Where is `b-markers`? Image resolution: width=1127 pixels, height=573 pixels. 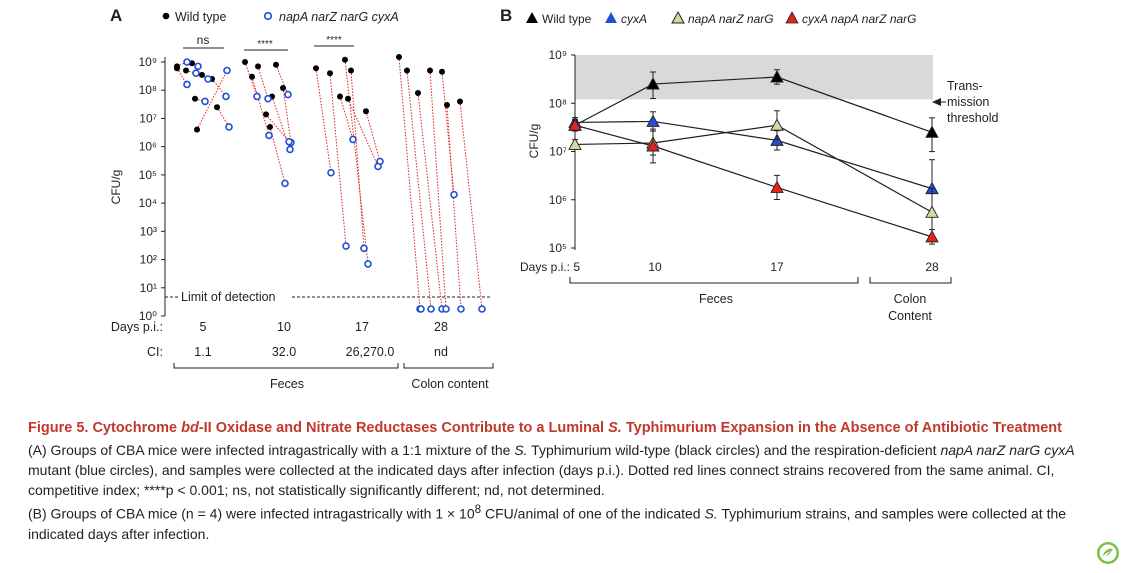 b-markers is located at coordinates (753, 157).